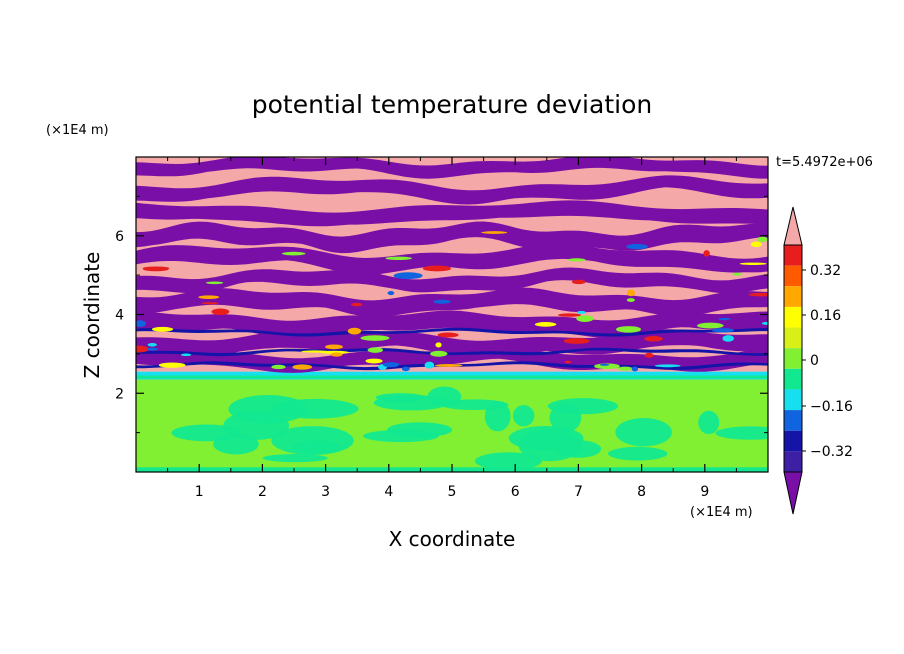 The image size is (904, 654). What do you see at coordinates (721, 512) in the screenshot?
I see `x-unit-label: (×1E4 m)` at bounding box center [721, 512].